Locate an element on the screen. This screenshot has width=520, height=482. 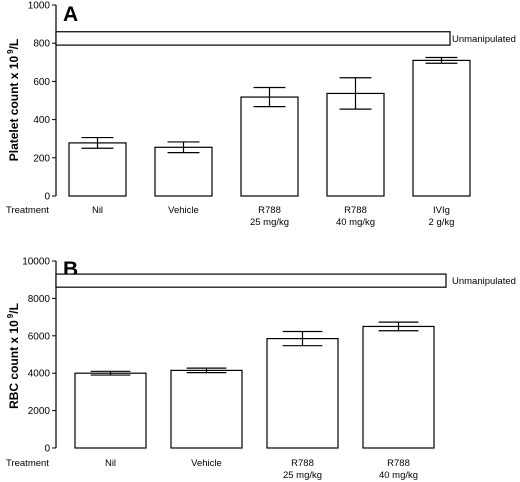
y-tick-label: 8000 is located at coordinates (39, 299).